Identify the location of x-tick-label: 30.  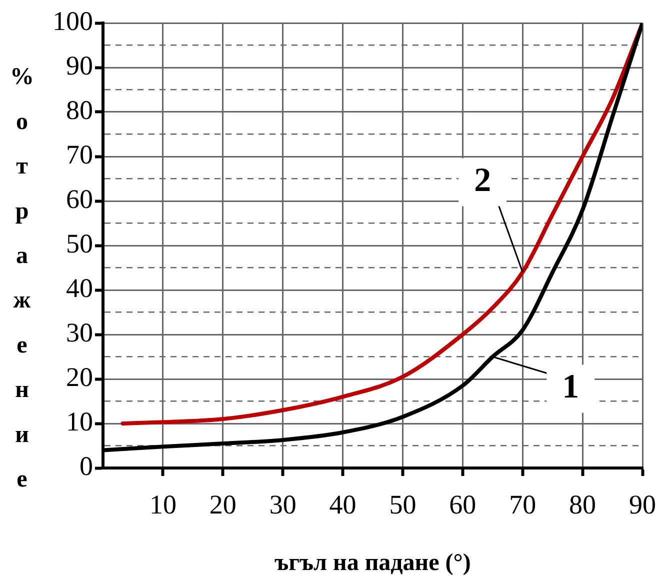
(282, 504).